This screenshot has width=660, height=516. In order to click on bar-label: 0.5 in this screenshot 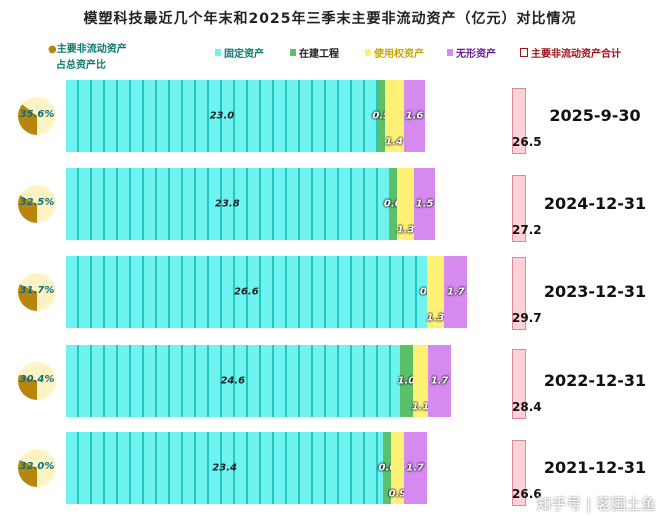, I will do `click(381, 116)`.